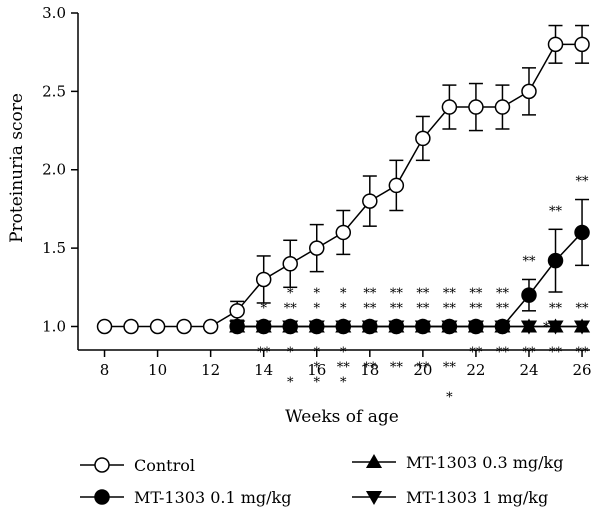 This screenshot has height=514, width=600. Describe the element at coordinates (484, 462) in the screenshot. I see `legend-label: MT-1303 0.3 mg/kg` at that location.